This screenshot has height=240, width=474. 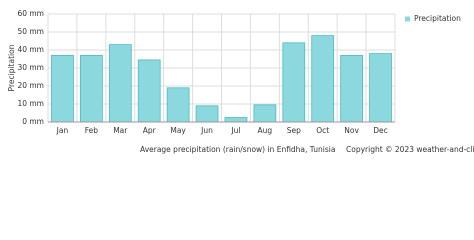 What do you see at coordinates (351, 130) in the screenshot?
I see `x-tick-label: Nov` at bounding box center [351, 130].